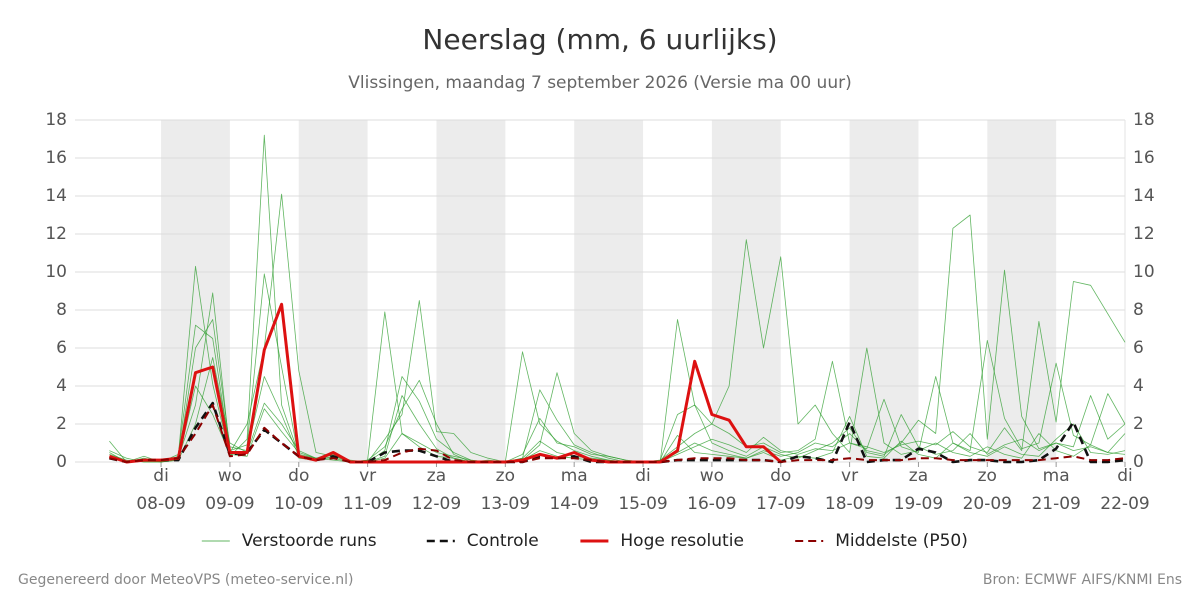 The width and height of the screenshot is (1200, 604). What do you see at coordinates (1138, 462) in the screenshot?
I see `y2-tick-label: 0` at bounding box center [1138, 462].